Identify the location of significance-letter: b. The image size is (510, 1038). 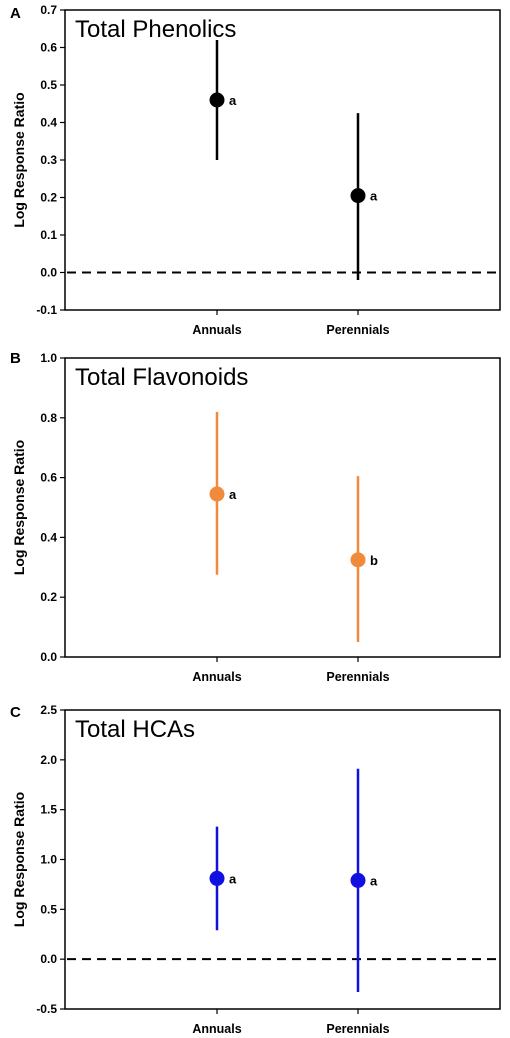
(374, 560).